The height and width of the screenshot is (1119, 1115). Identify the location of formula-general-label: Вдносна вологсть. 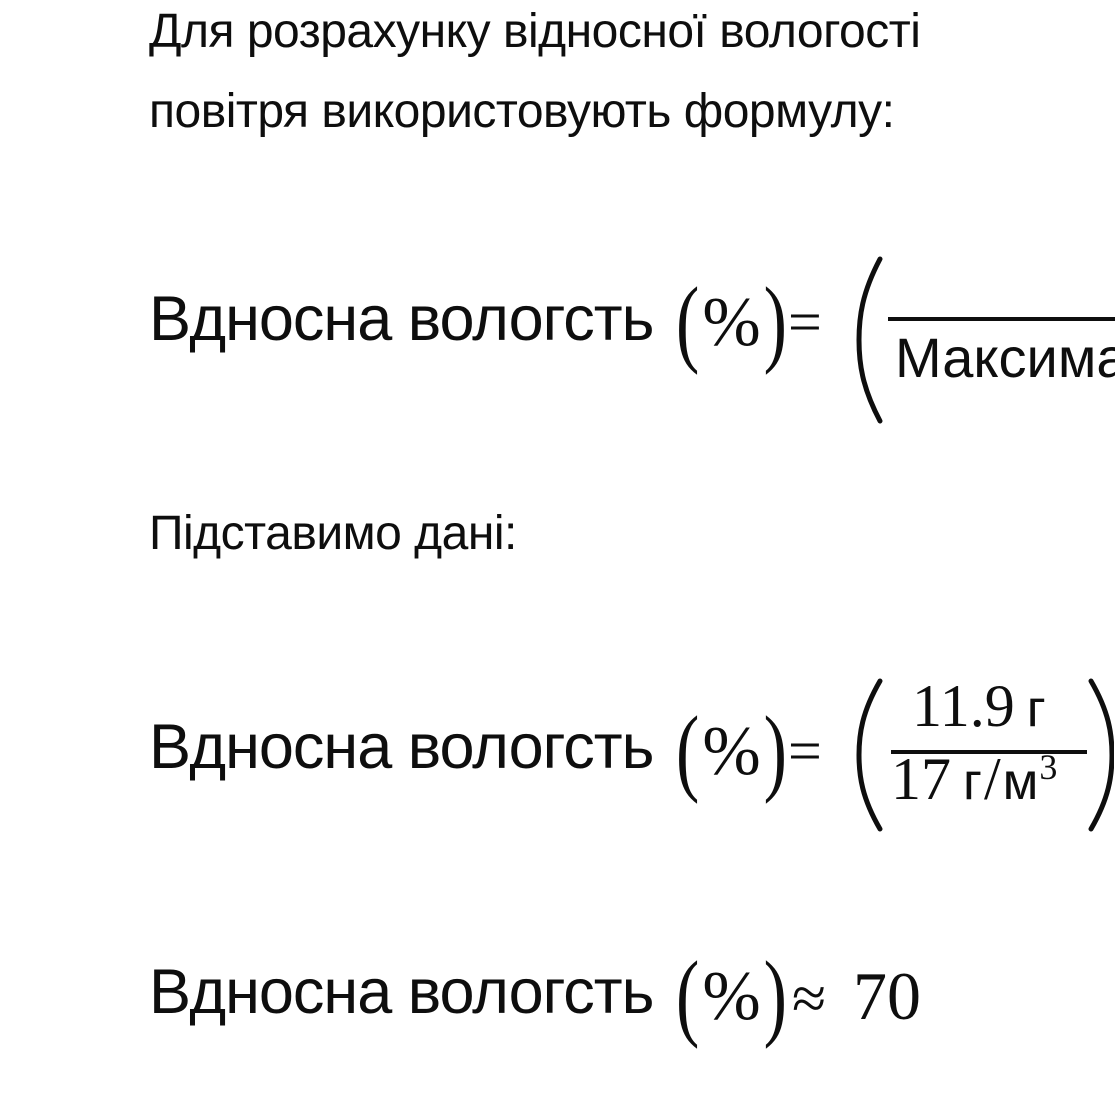
(401, 319).